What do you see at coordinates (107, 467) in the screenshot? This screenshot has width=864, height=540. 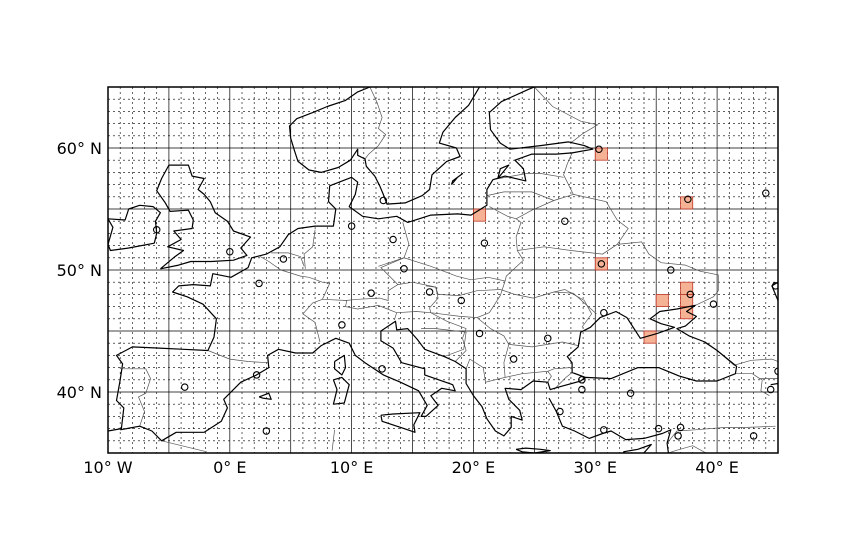 I see `longitude-label: 10° W` at bounding box center [107, 467].